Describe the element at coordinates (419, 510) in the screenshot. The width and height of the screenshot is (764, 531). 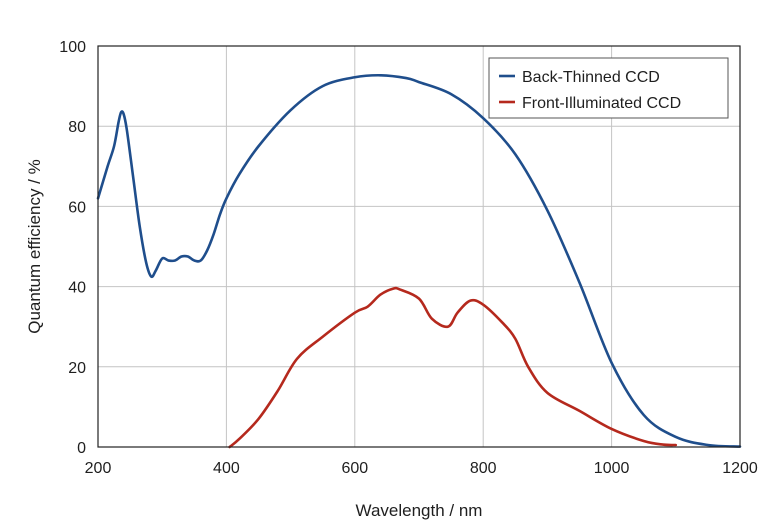
I see `x-axis-title: Wavelength / nm` at that location.